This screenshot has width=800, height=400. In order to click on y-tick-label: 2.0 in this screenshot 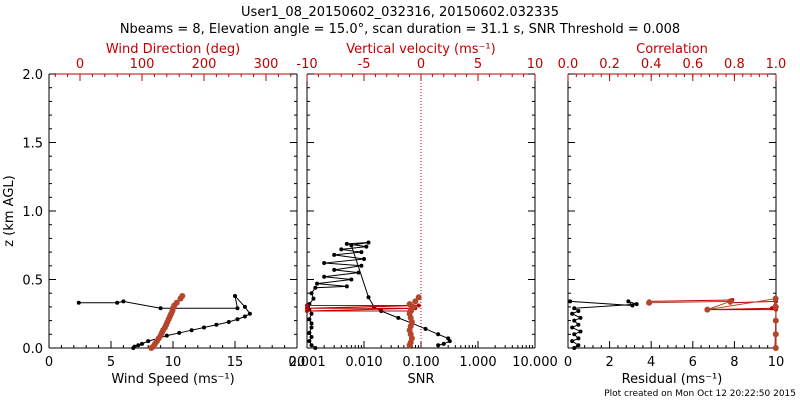, I will do `click(32, 75)`.